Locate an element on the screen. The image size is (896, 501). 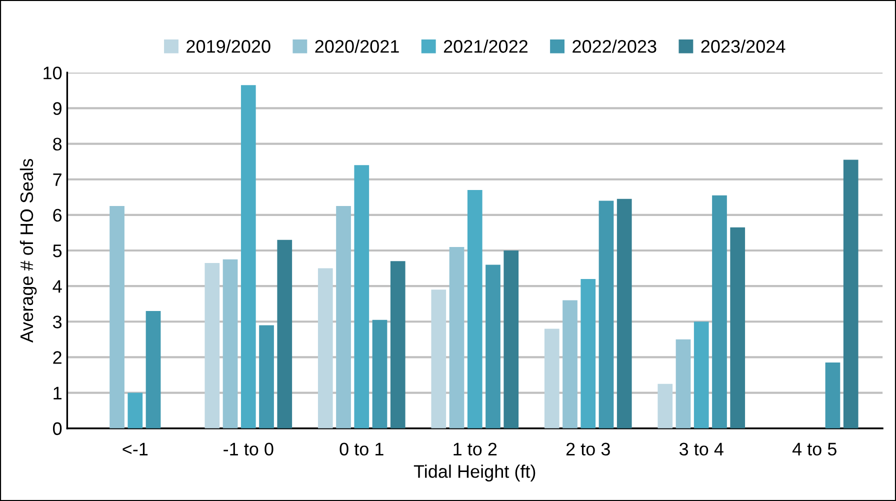
y-tick-label: 9 is located at coordinates (57, 108).